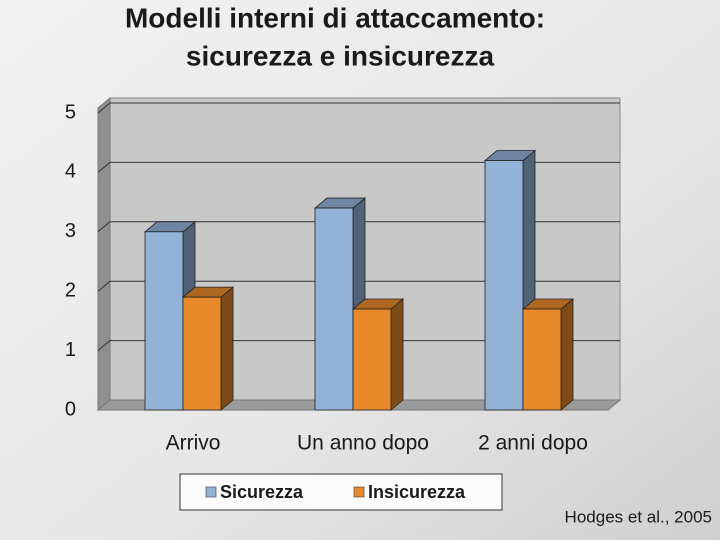 The height and width of the screenshot is (540, 720). What do you see at coordinates (533, 443) in the screenshot?
I see `x-tick-label: 2 anni dopo` at bounding box center [533, 443].